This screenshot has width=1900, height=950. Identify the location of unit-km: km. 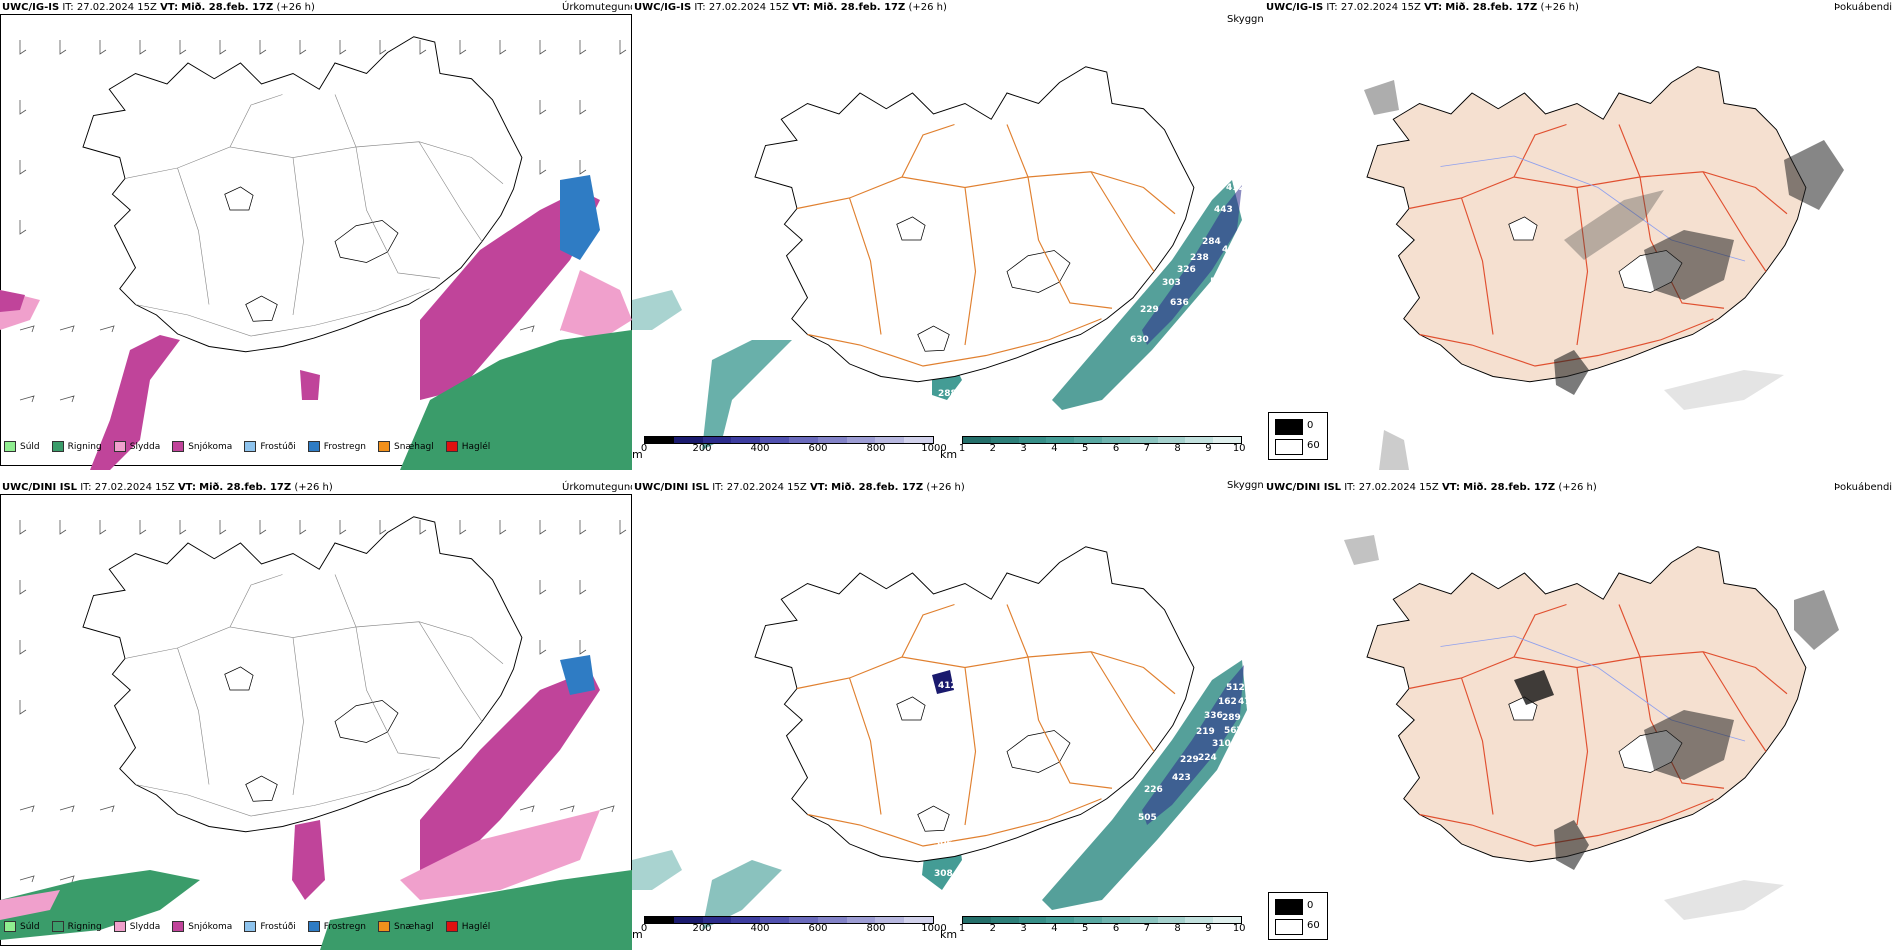
(949, 454).